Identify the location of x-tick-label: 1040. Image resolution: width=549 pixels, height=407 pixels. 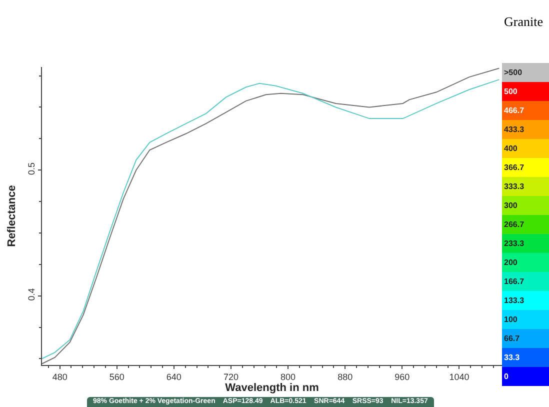
(459, 377).